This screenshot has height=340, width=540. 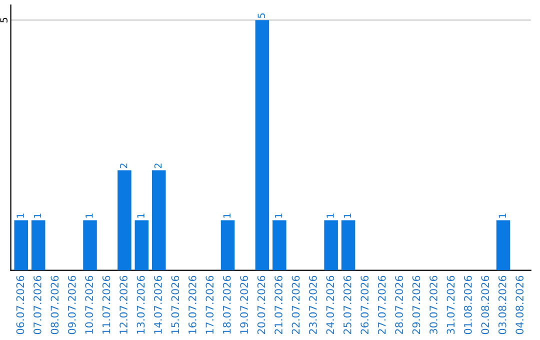 I want to click on data-label: 5, so click(x=262, y=15).